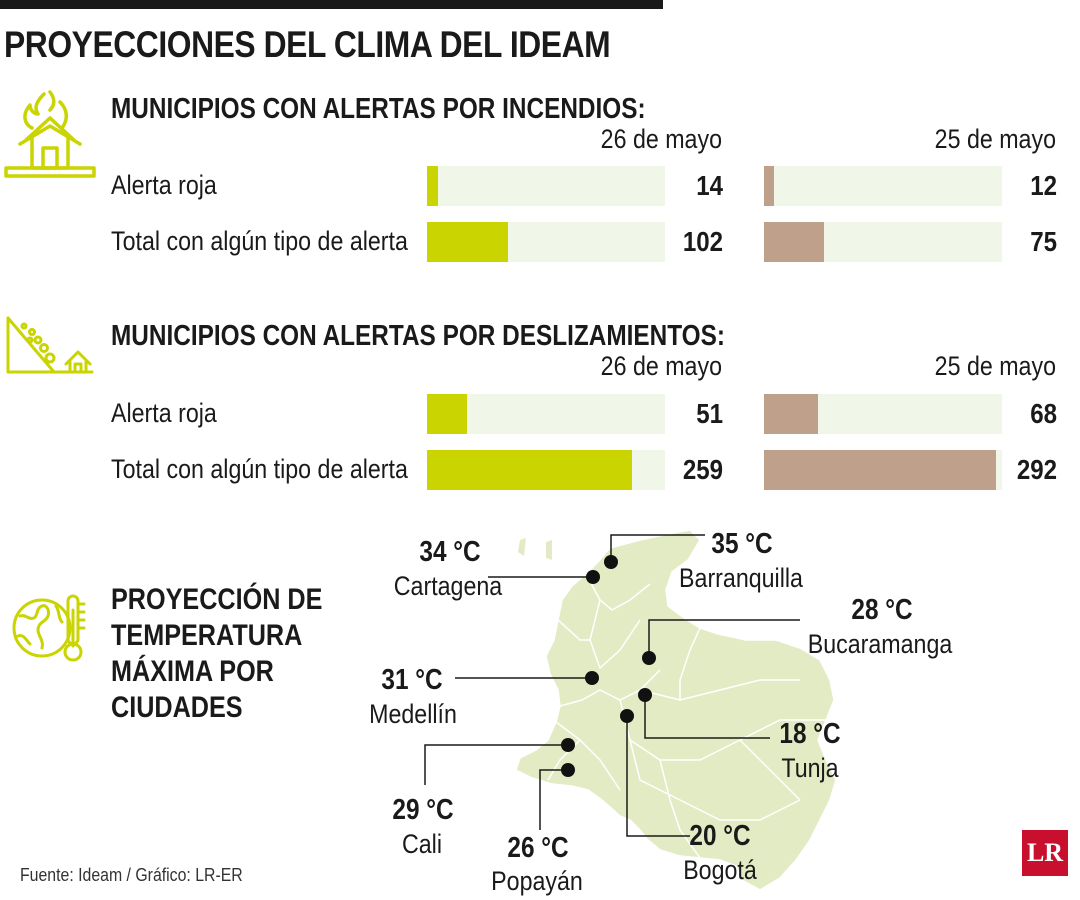  I want to click on city-temp-cali: 29 °C, so click(423, 810).